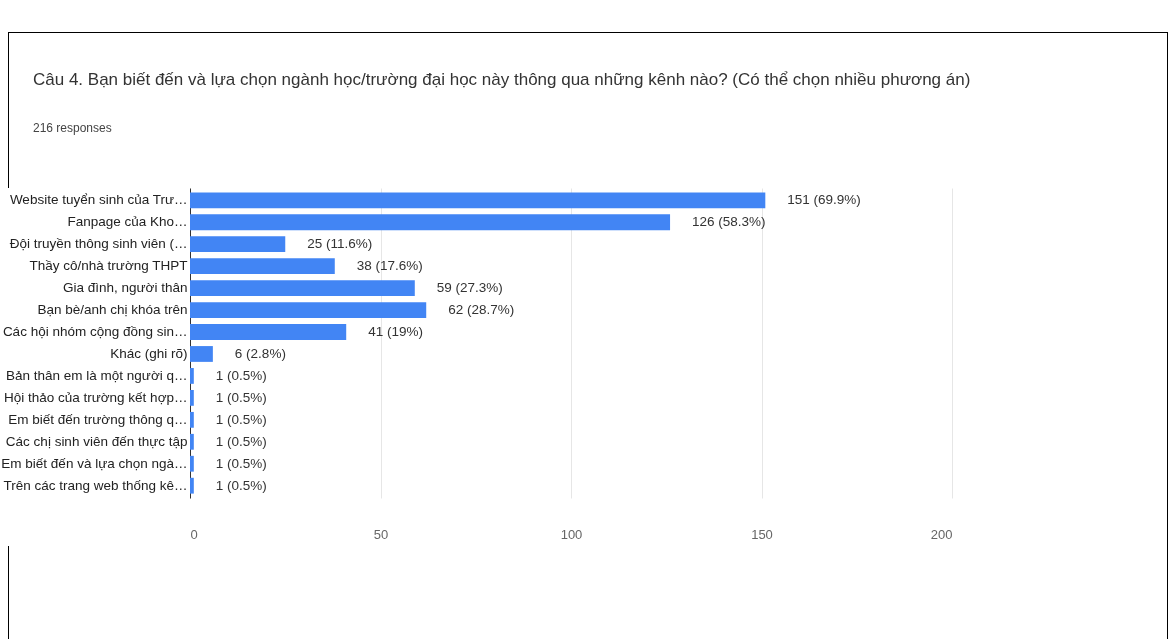  Describe the element at coordinates (469, 288) in the screenshot. I see `data-label: 59 (27.3%)` at that location.